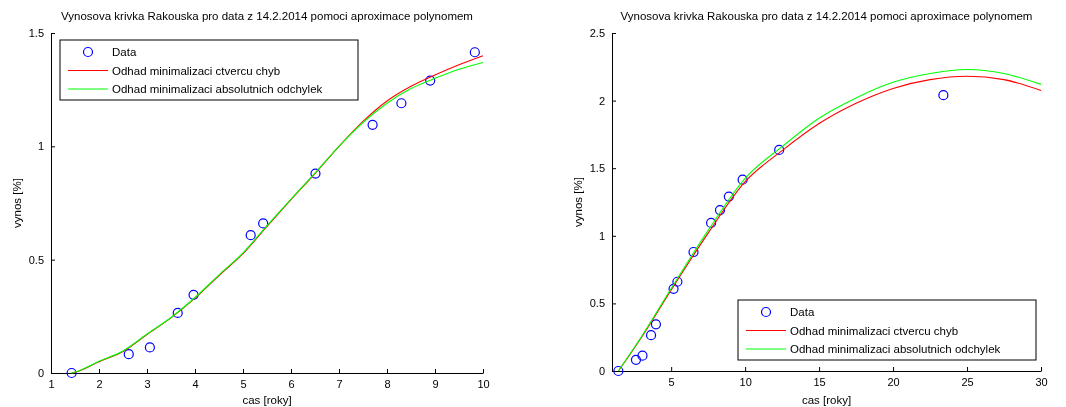  Describe the element at coordinates (99, 383) in the screenshot. I see `x-tick-label: 2` at that location.